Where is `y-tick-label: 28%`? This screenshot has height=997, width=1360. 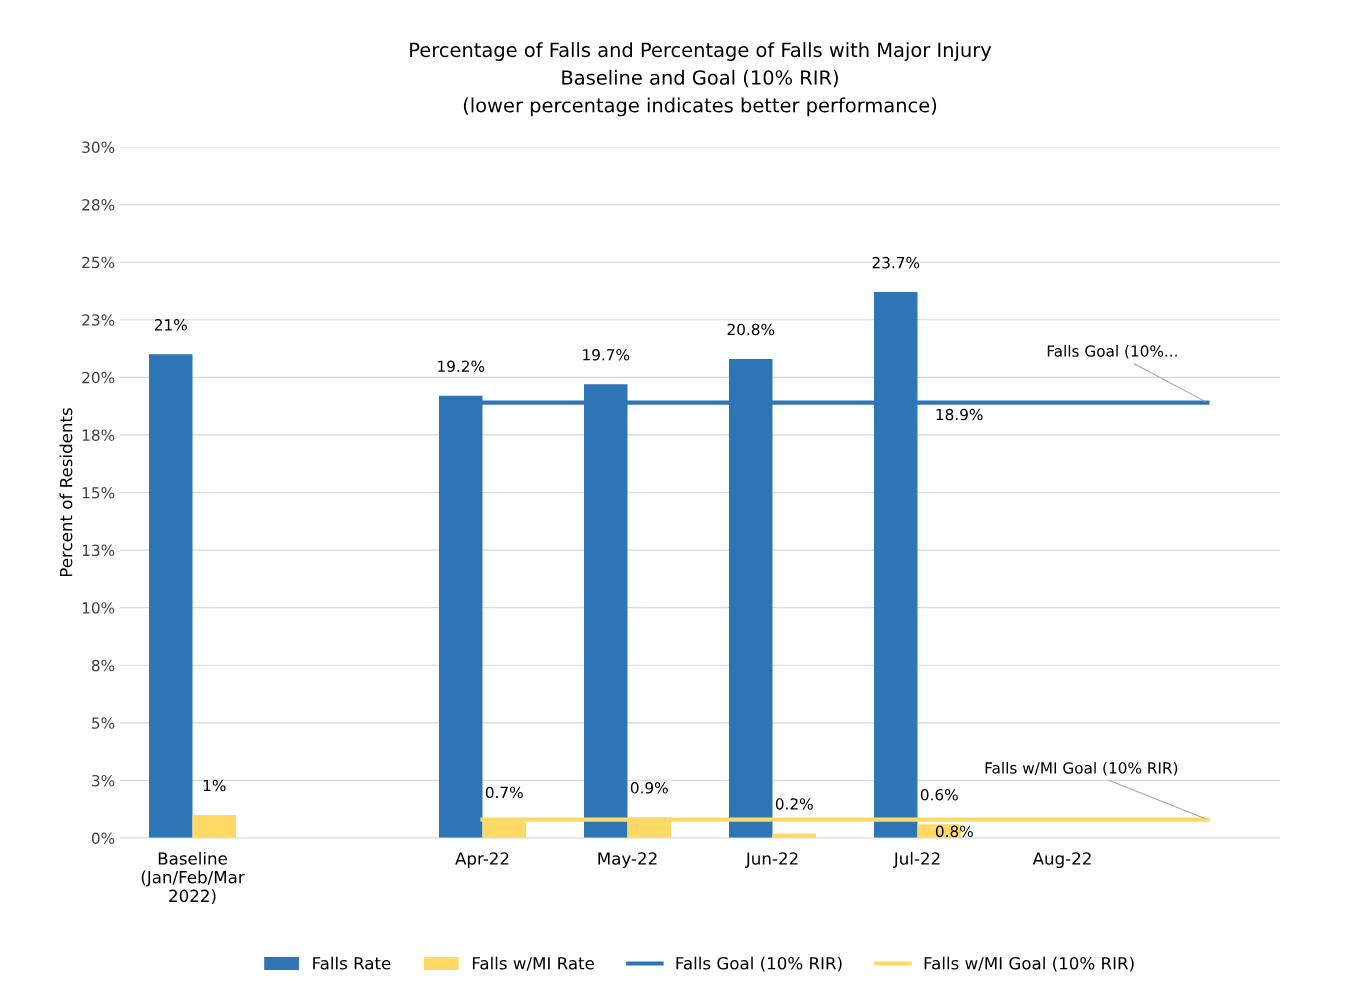
y-tick-label: 28% is located at coordinates (98, 205).